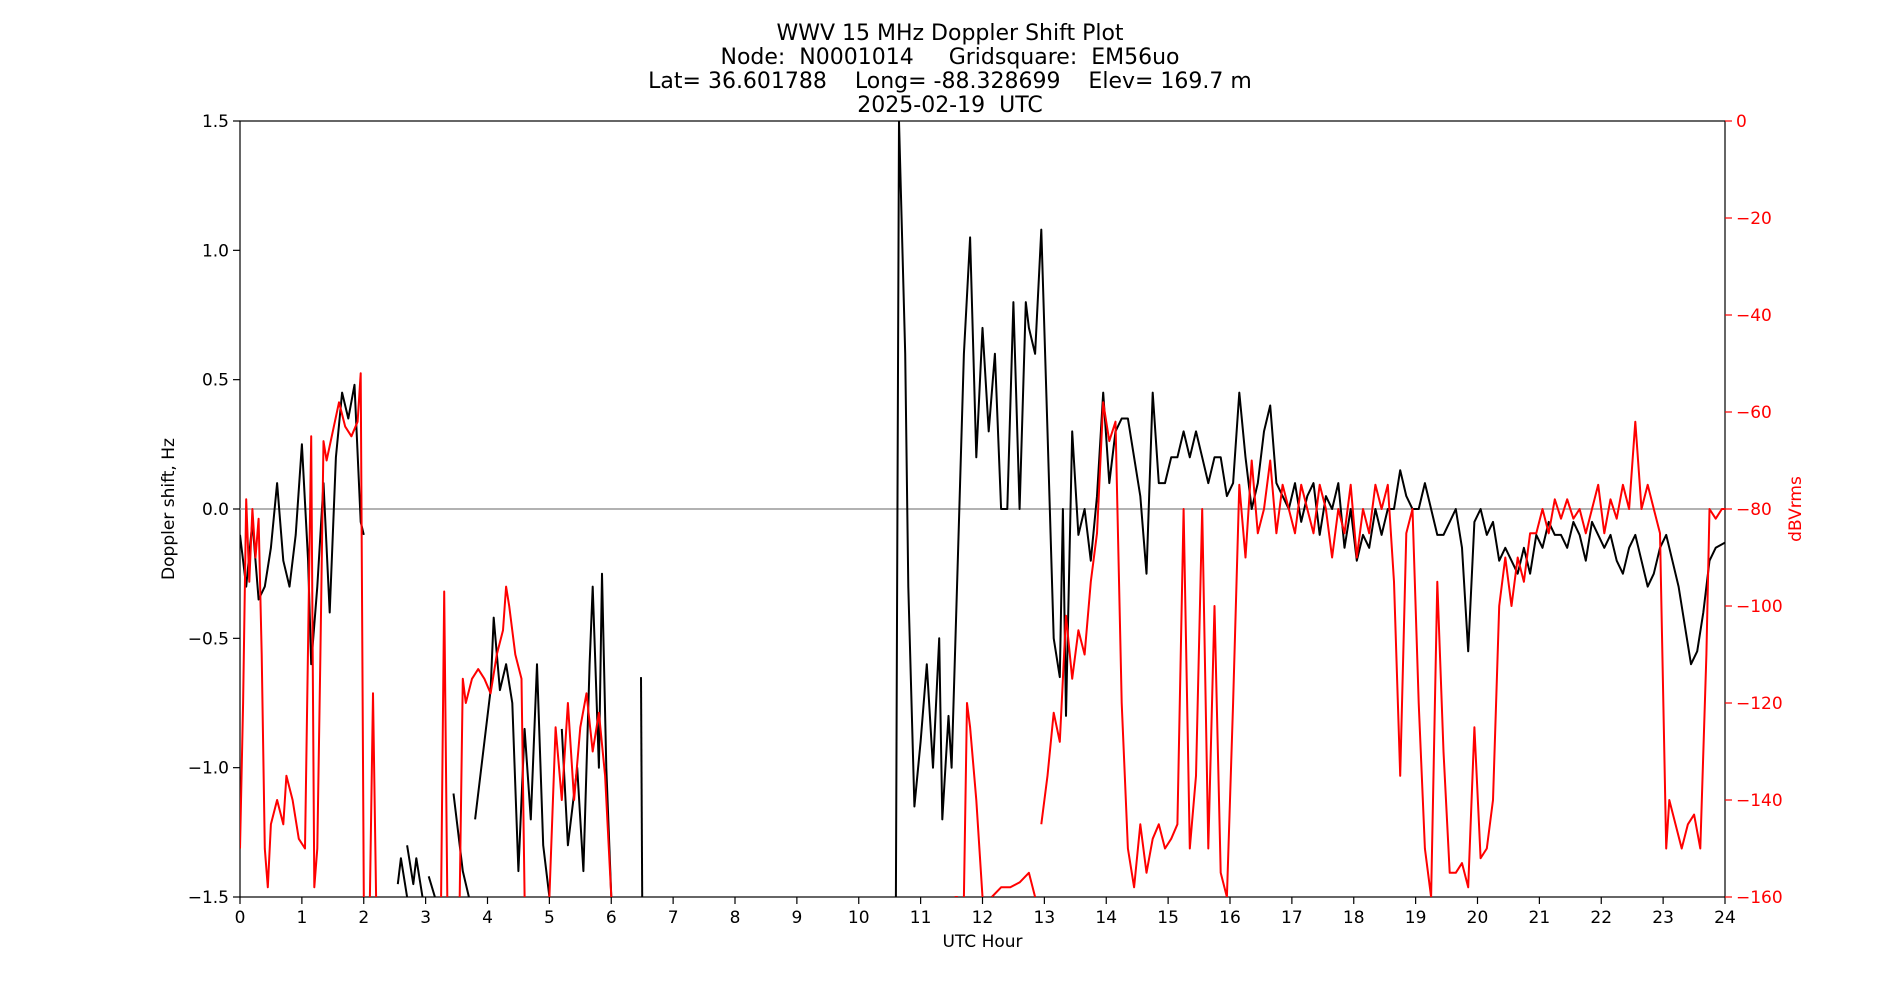 The height and width of the screenshot is (1000, 1900). Describe the element at coordinates (208, 639) in the screenshot. I see `y-left-tick-label: −0.5` at that location.